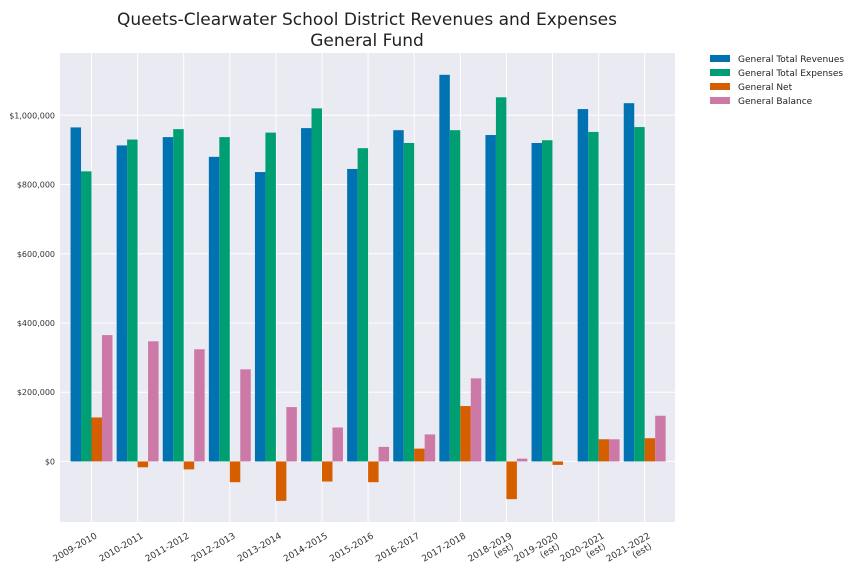  I want to click on x-tick-label: 2021-2022(est), so click(631, 552).